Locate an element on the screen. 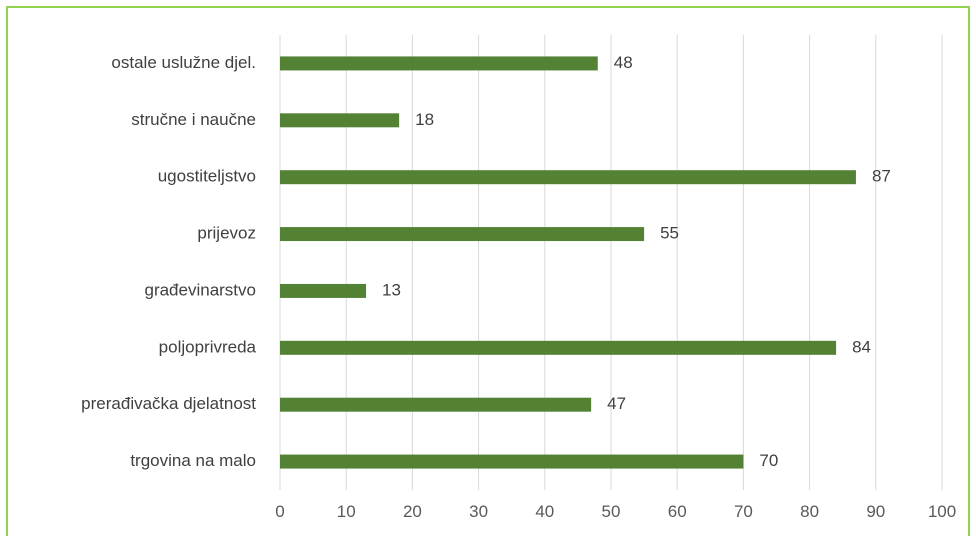 This screenshot has width=976, height=536. data-label: 47 is located at coordinates (616, 403).